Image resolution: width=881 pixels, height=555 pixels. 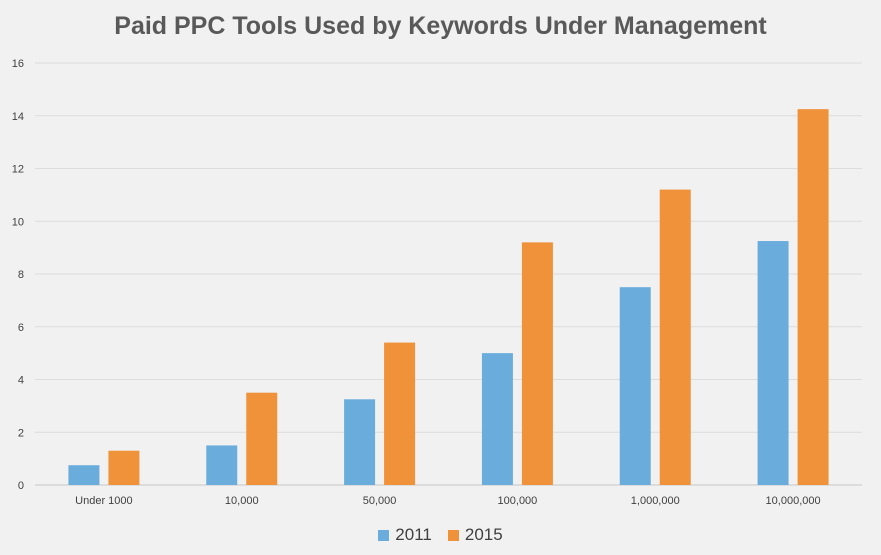 What do you see at coordinates (21, 433) in the screenshot?
I see `y-tick-label: 2` at bounding box center [21, 433].